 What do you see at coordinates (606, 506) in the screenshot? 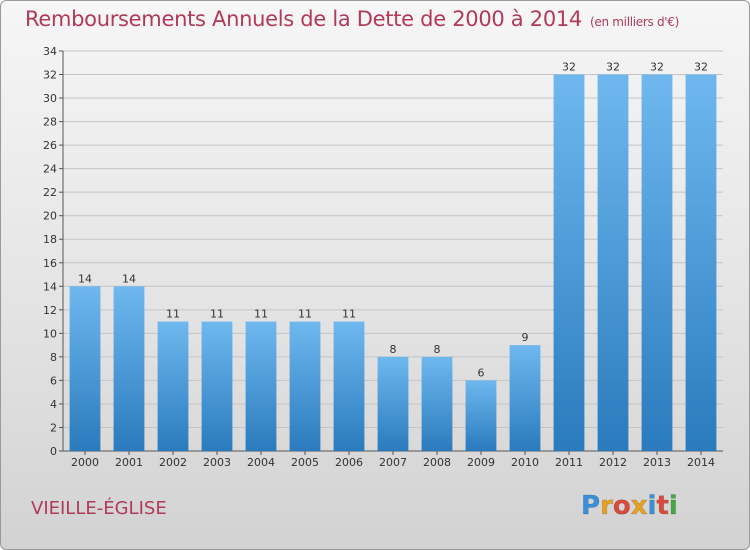
I see `logo-letter: r` at bounding box center [606, 506].